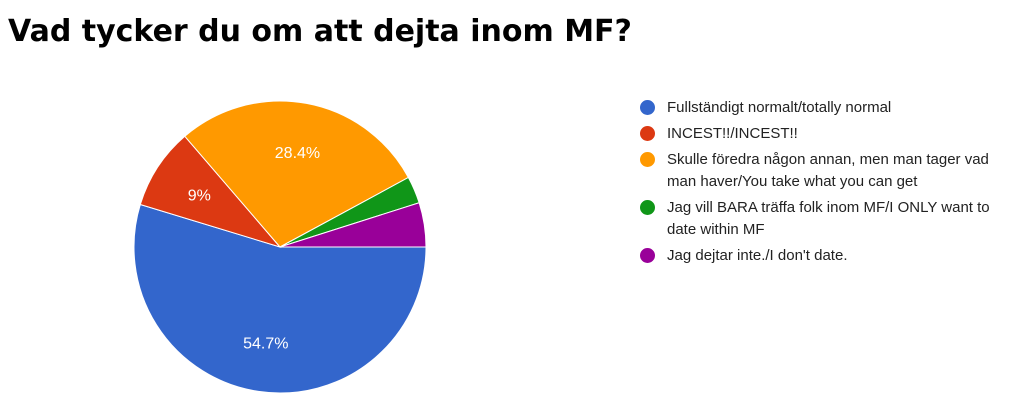 The image size is (1022, 404). I want to click on legend-item-4: Jag dejtar inte./I don't date., so click(827, 256).